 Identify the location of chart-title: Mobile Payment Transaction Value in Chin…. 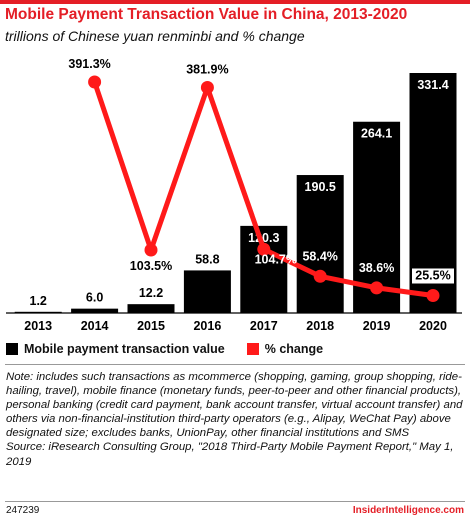
(206, 14).